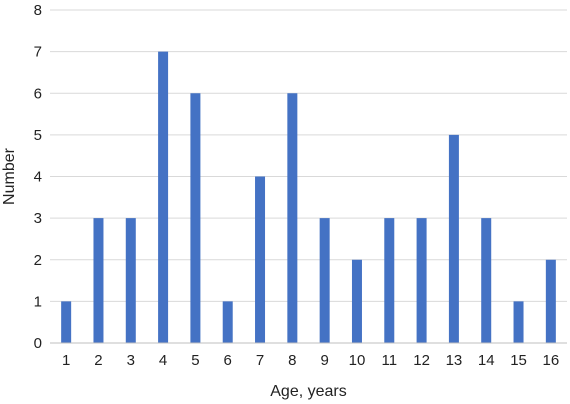 Image resolution: width=570 pixels, height=404 pixels. I want to click on x-axis-ticks: 1 2 3 4 5 6 7 8 9 10 11 12 13 14 15 16, so click(310, 360).